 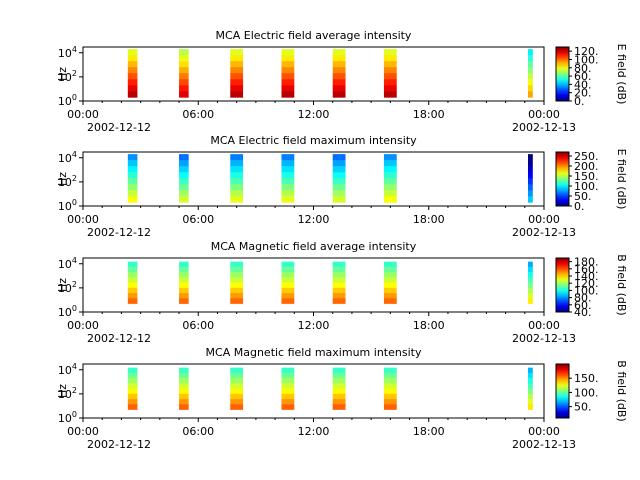 What do you see at coordinates (313, 140) in the screenshot?
I see `panel-title: MCA Electric field maximum intensity` at bounding box center [313, 140].